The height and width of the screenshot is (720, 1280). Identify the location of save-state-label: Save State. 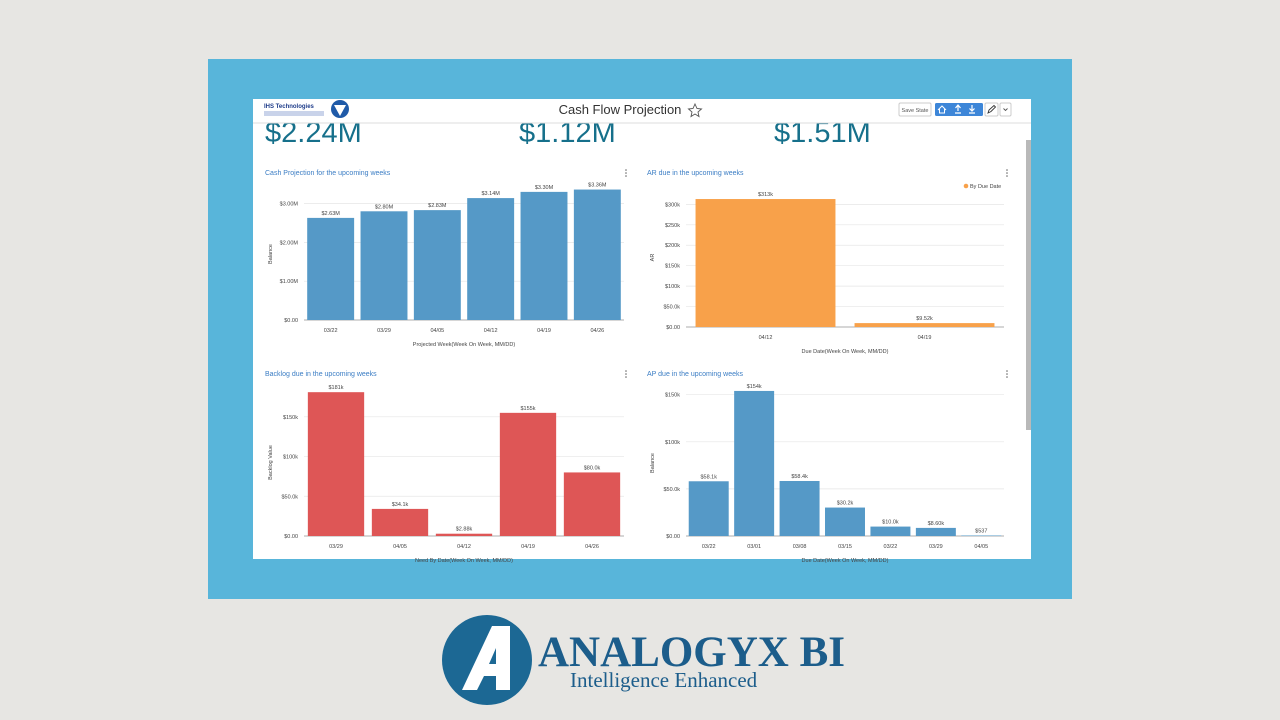
(915, 111).